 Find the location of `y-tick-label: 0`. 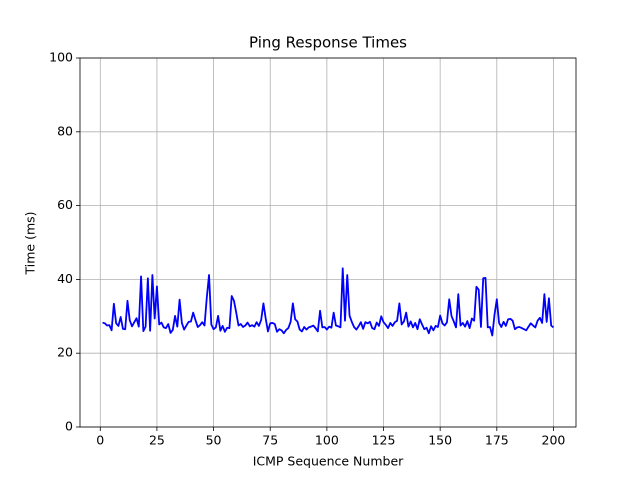

y-tick-label: 0 is located at coordinates (69, 426).